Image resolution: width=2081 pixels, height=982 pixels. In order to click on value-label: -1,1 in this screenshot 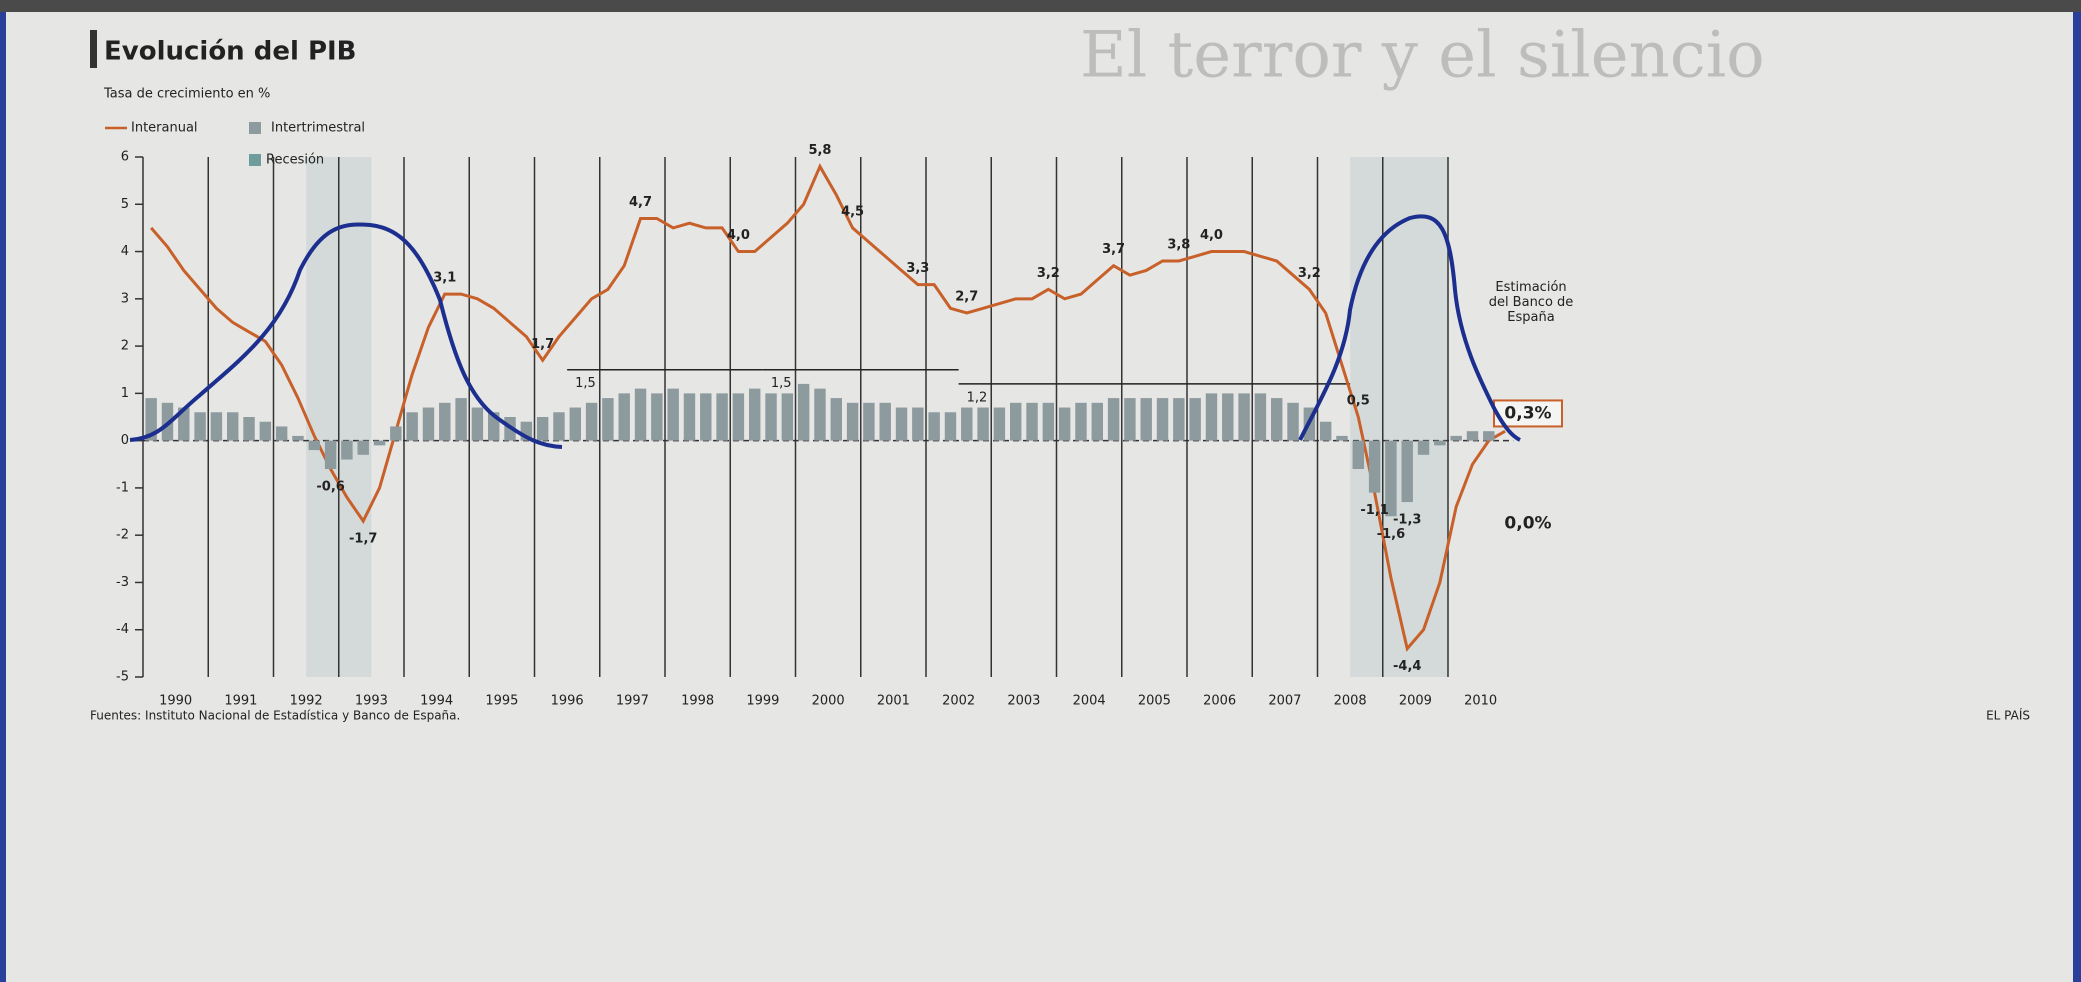, I will do `click(1374, 510)`.